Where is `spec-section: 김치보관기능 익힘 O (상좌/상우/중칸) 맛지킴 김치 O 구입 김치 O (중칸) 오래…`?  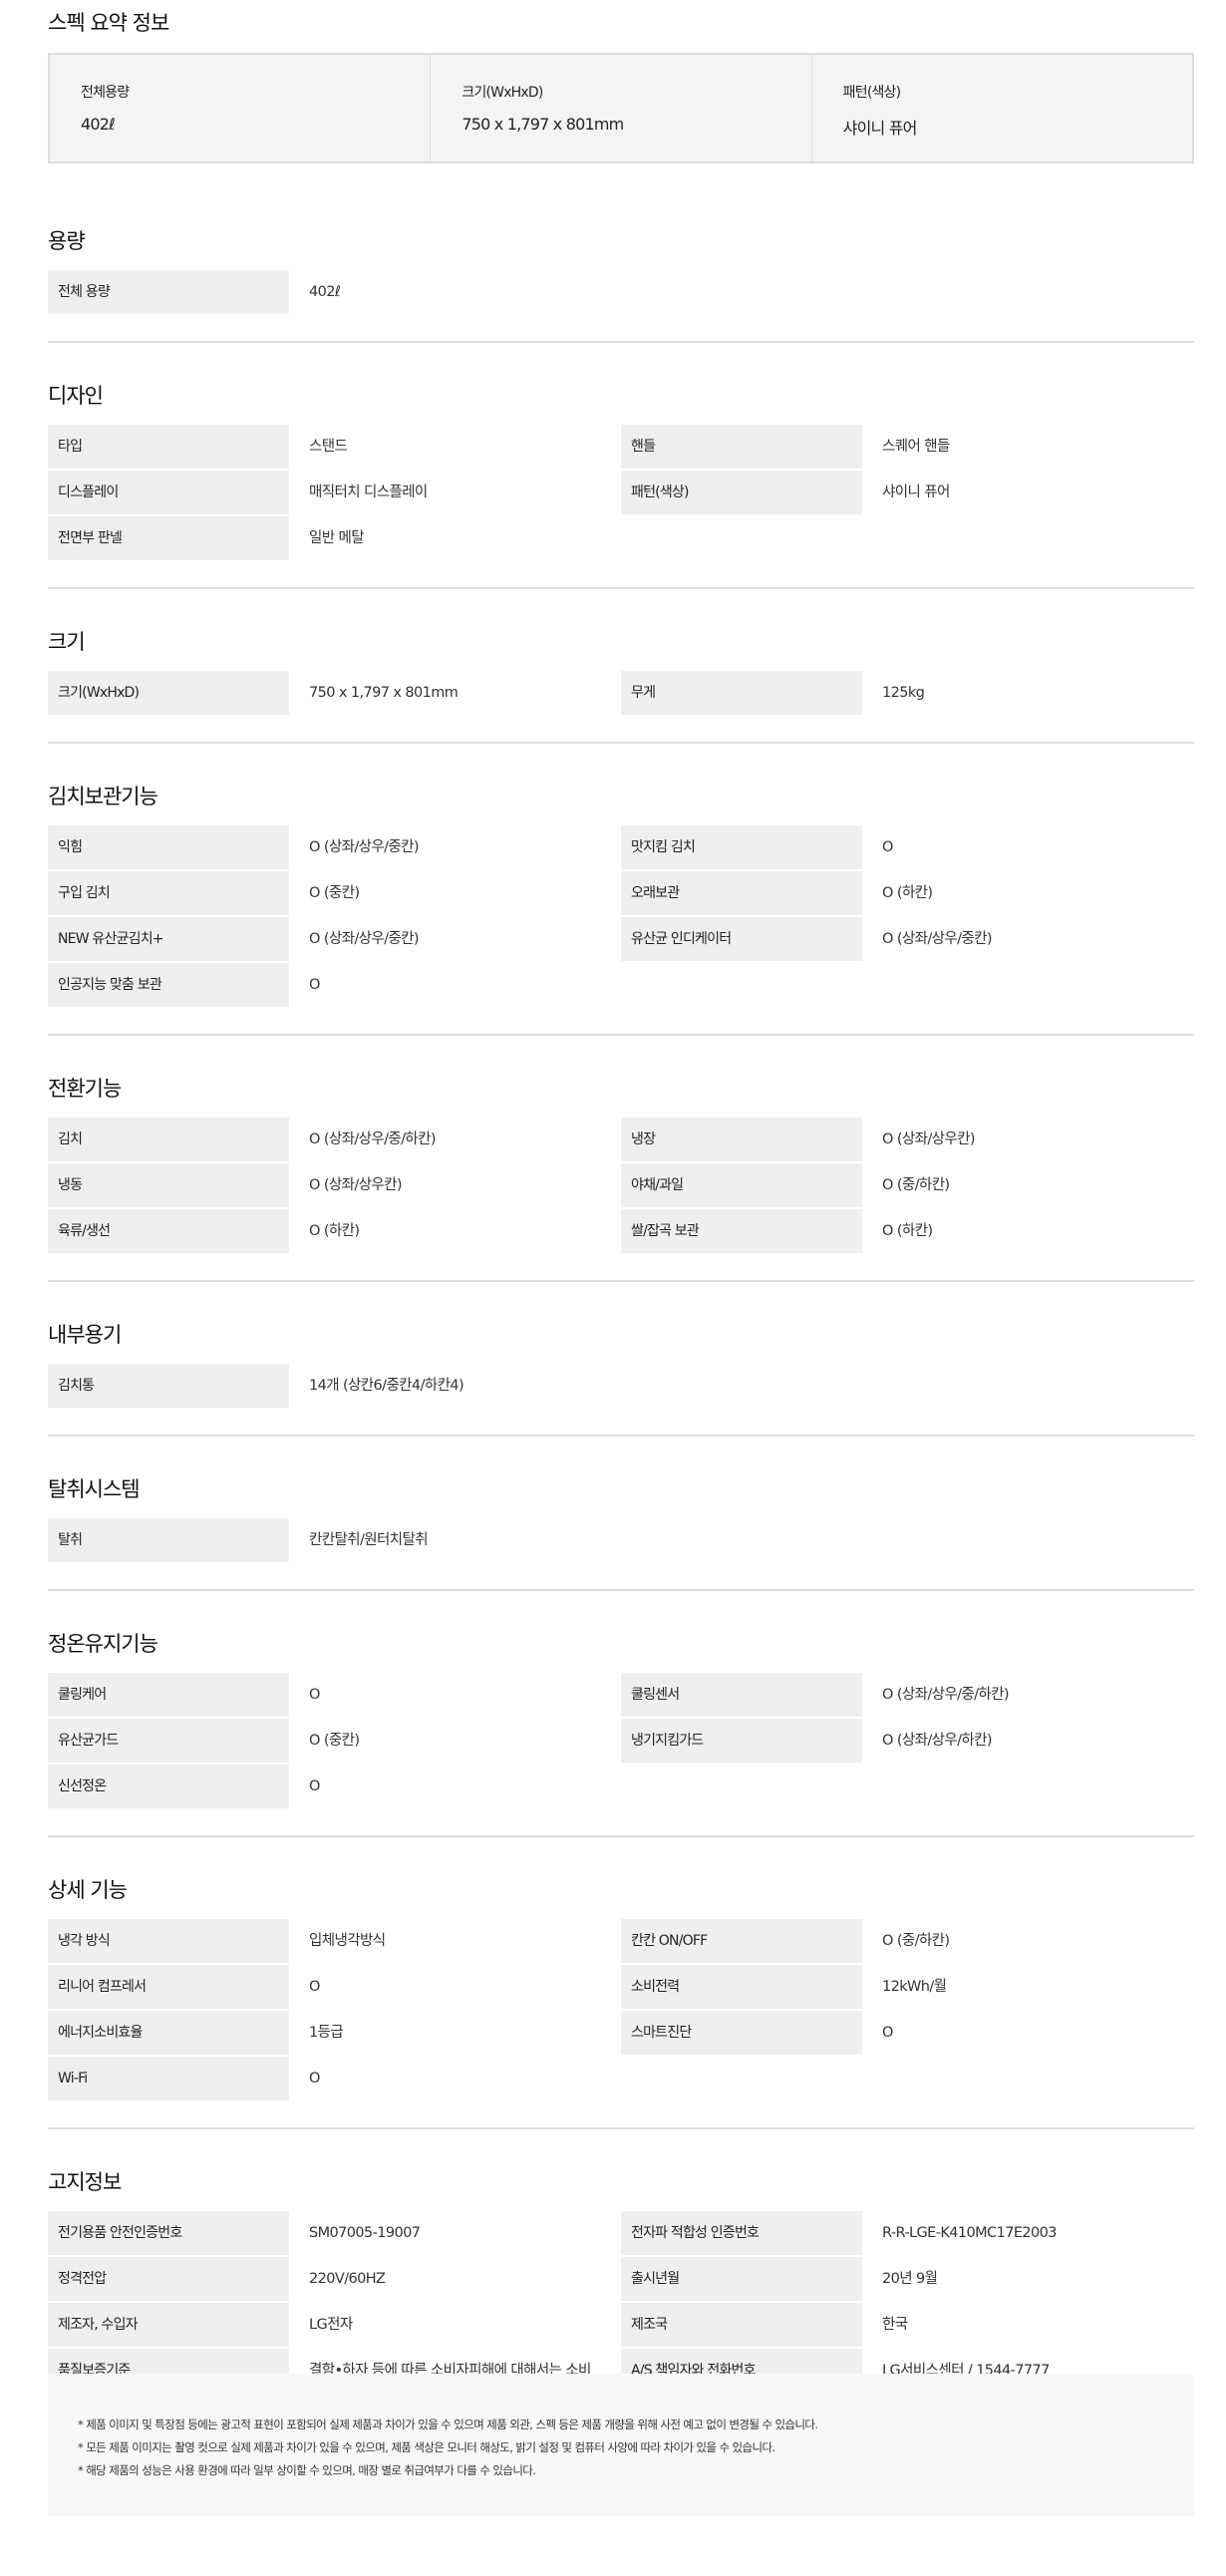
spec-section: 김치보관기능 익힘 O (상좌/상우/중칸) 맛지킴 김치 O 구입 김치 O (중칸) 오래… is located at coordinates (621, 890).